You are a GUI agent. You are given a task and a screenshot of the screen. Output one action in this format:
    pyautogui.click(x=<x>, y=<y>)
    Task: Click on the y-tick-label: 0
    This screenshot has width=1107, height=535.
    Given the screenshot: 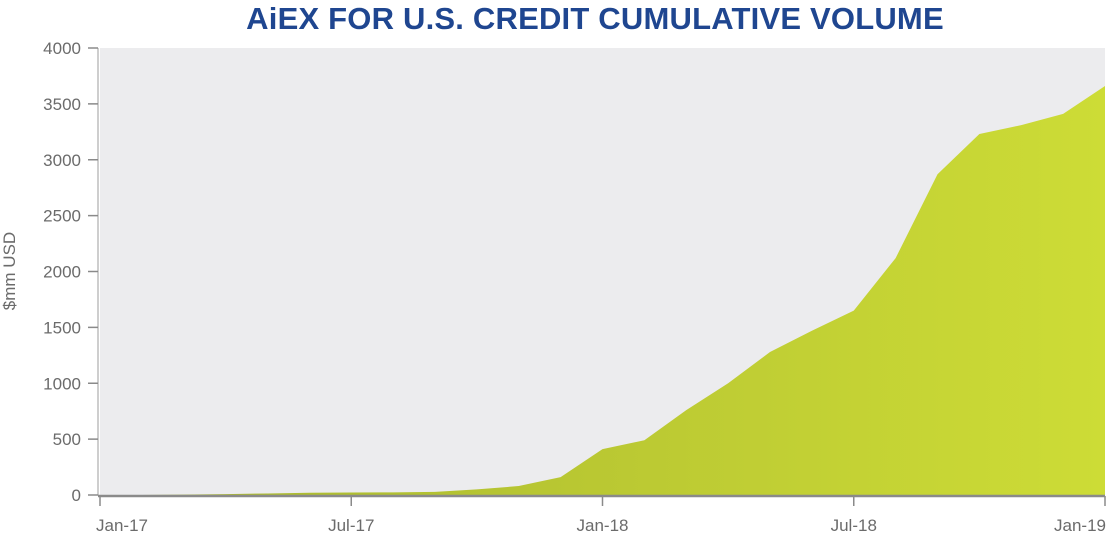 What is the action you would take?
    pyautogui.click(x=76, y=495)
    